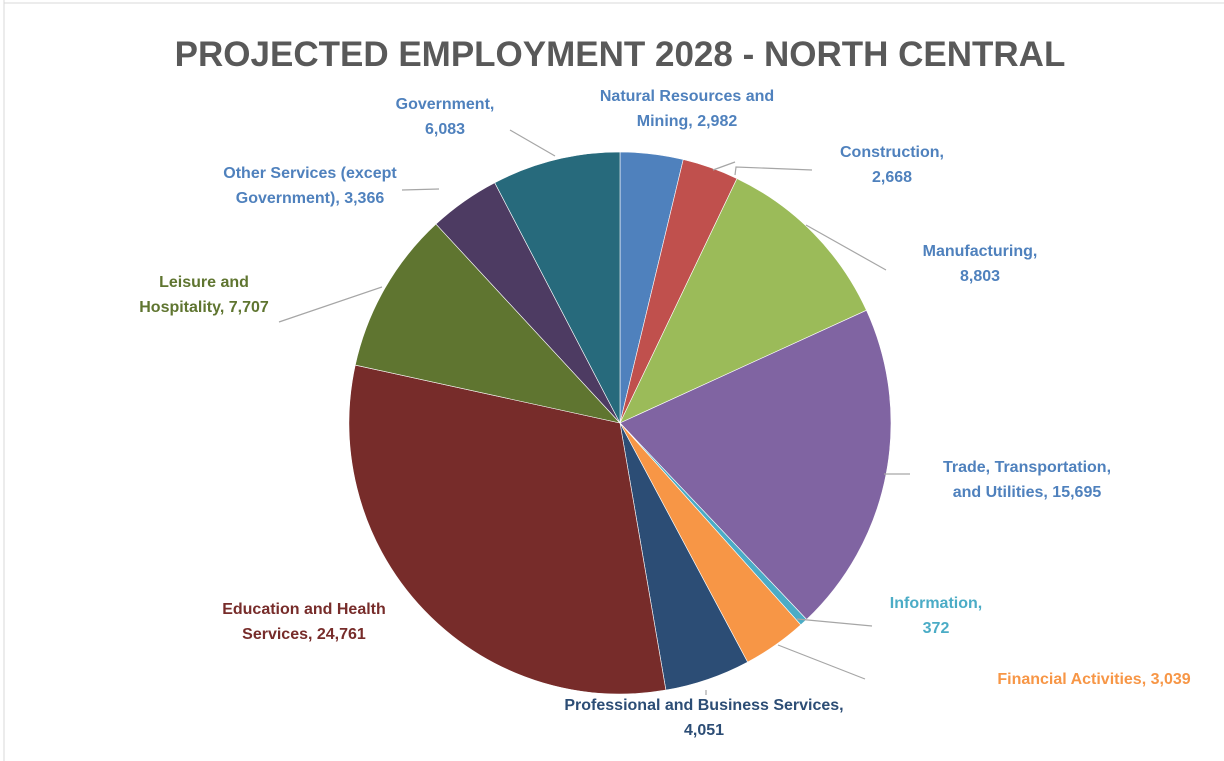 The height and width of the screenshot is (761, 1224). I want to click on data-label-line: 8,803, so click(980, 276).